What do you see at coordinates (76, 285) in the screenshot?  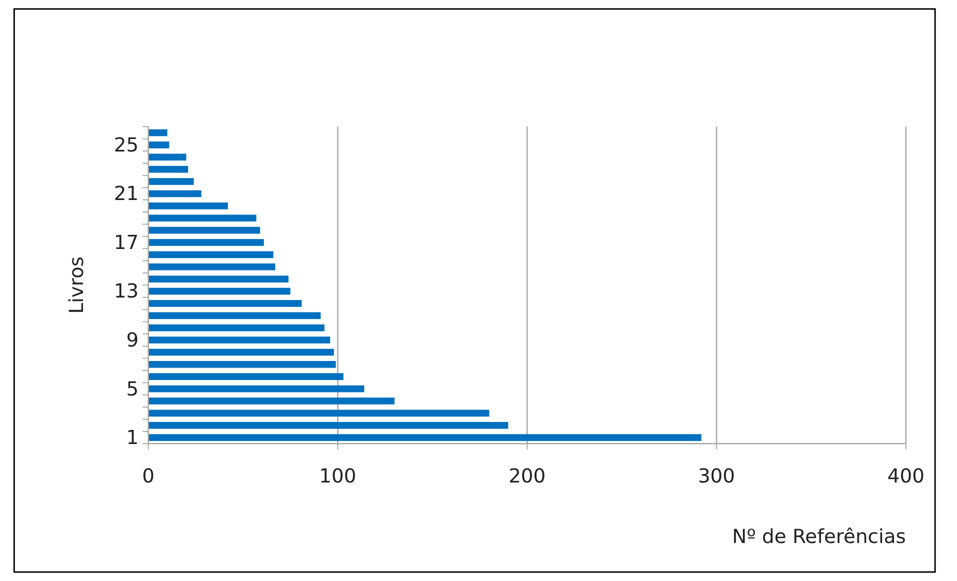 I see `y-axis-title: Livros` at bounding box center [76, 285].